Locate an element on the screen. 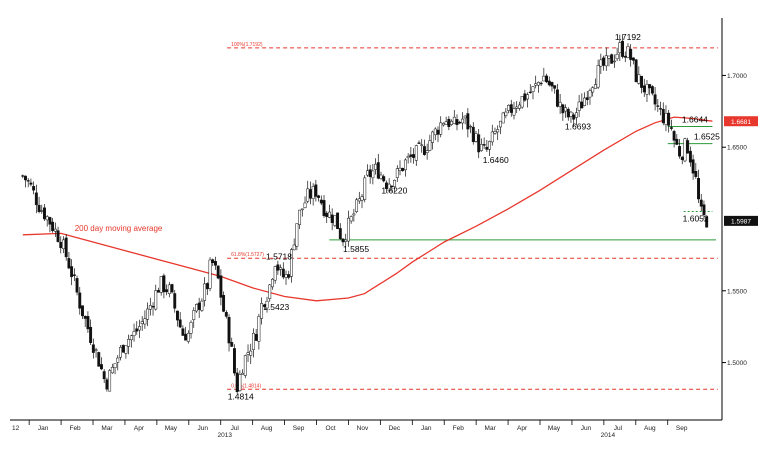  x-tick-label: Dec is located at coordinates (395, 428).